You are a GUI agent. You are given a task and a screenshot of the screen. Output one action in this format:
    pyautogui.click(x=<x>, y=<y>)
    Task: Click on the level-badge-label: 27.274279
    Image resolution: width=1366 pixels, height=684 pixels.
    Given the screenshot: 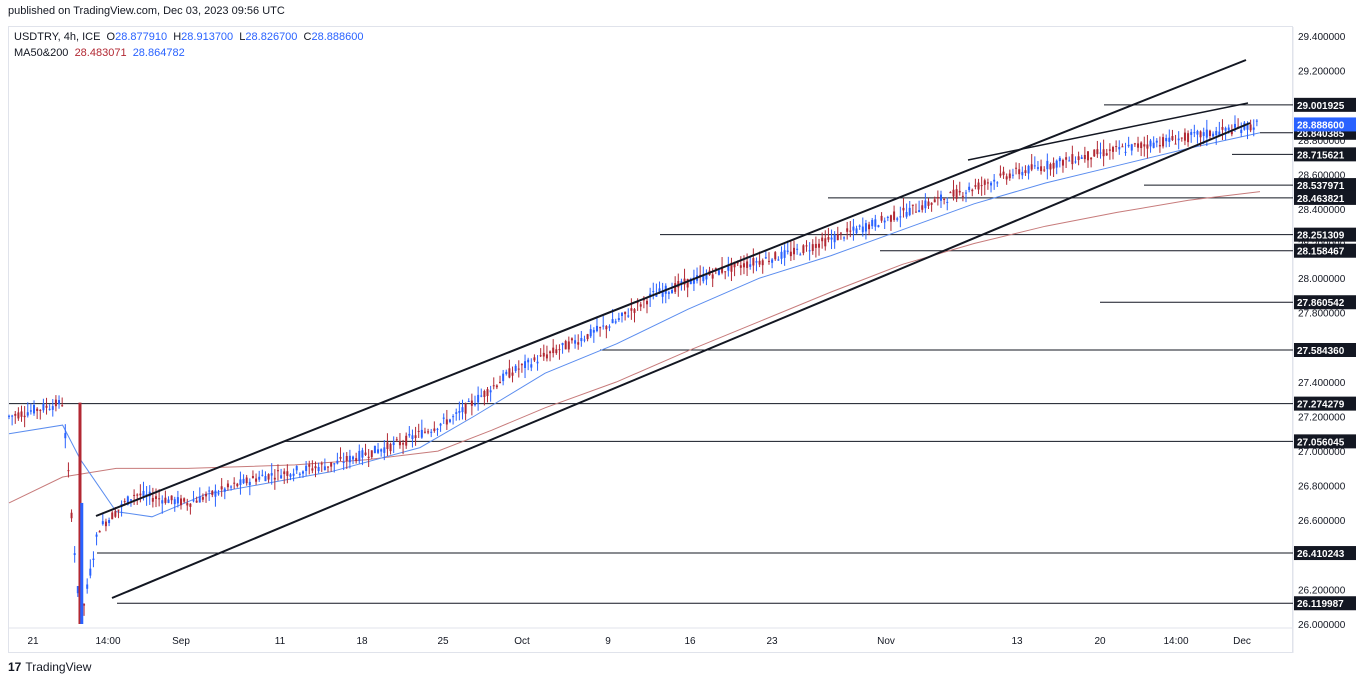 What is the action you would take?
    pyautogui.click(x=1321, y=405)
    